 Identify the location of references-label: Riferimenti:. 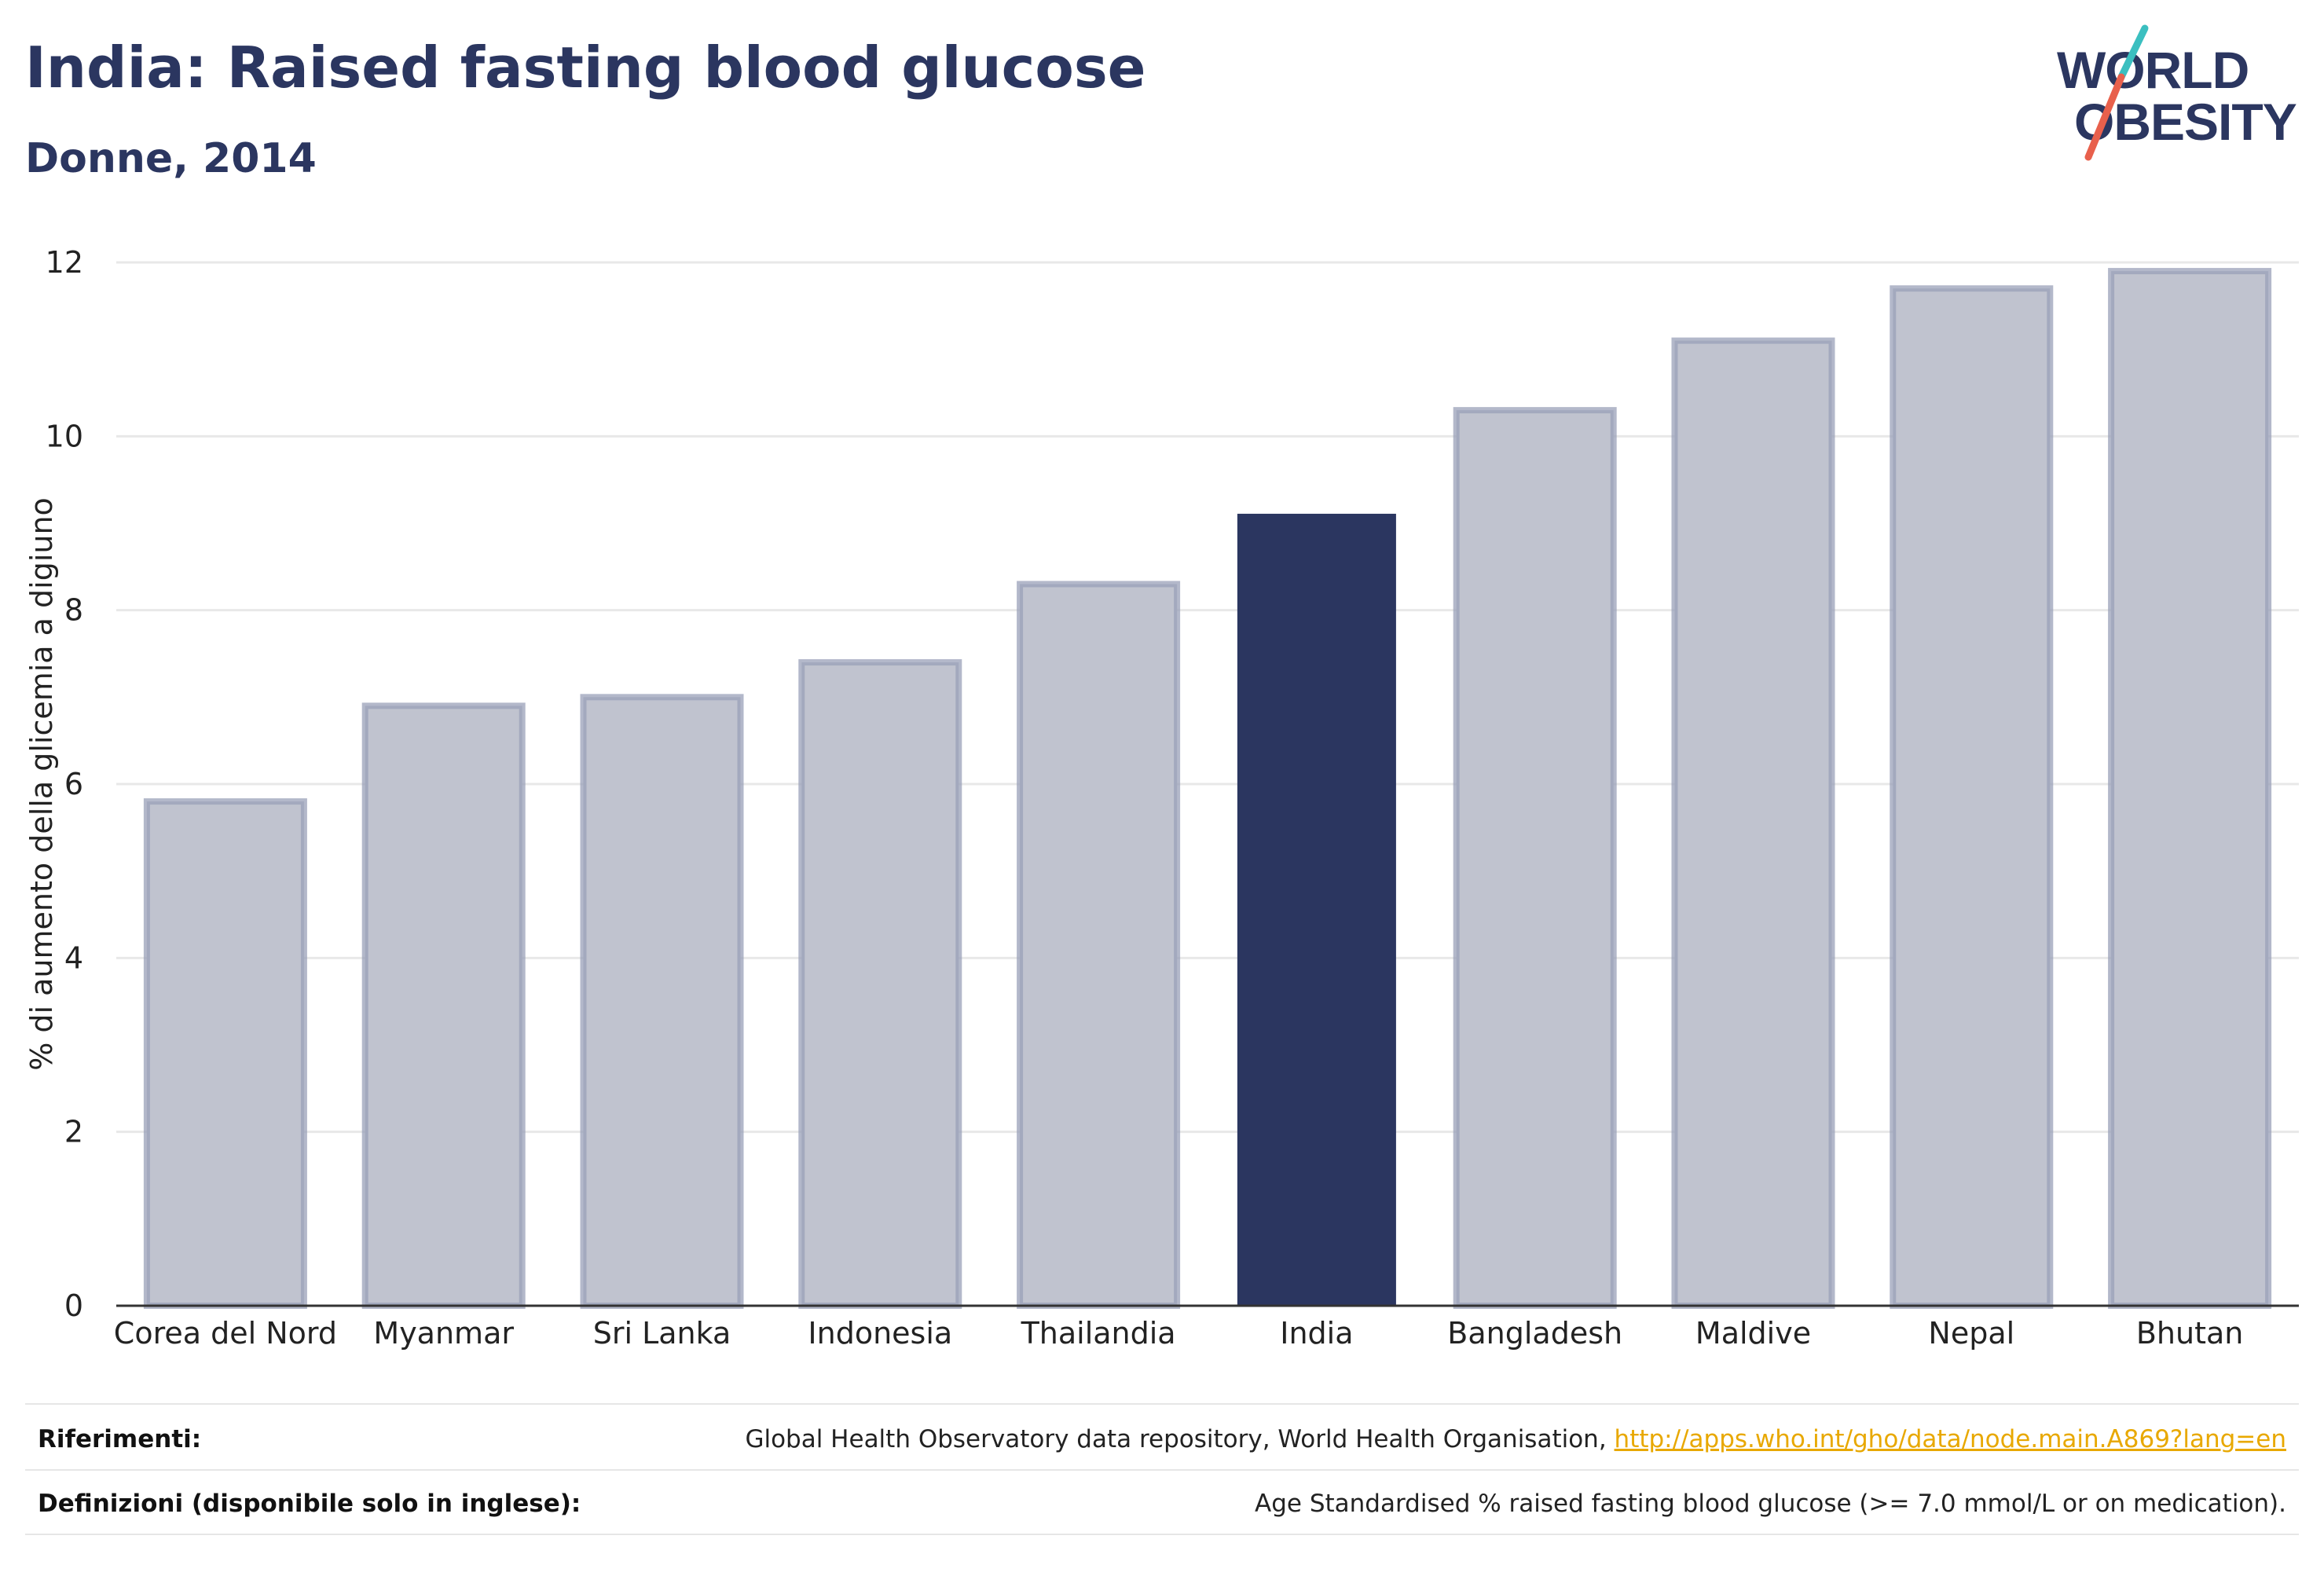
(120, 1439).